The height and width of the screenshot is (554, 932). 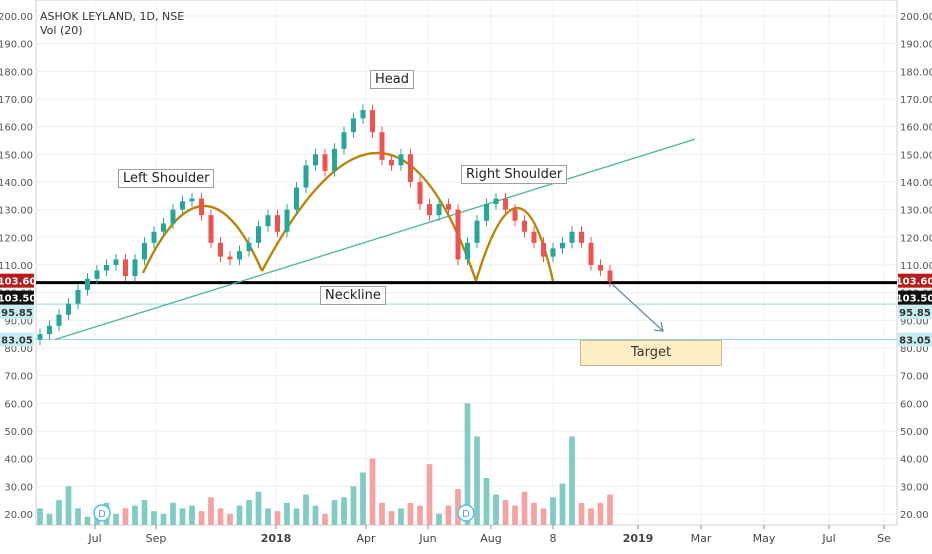 I want to click on y-tick-label-right: 20.00, so click(x=914, y=515).